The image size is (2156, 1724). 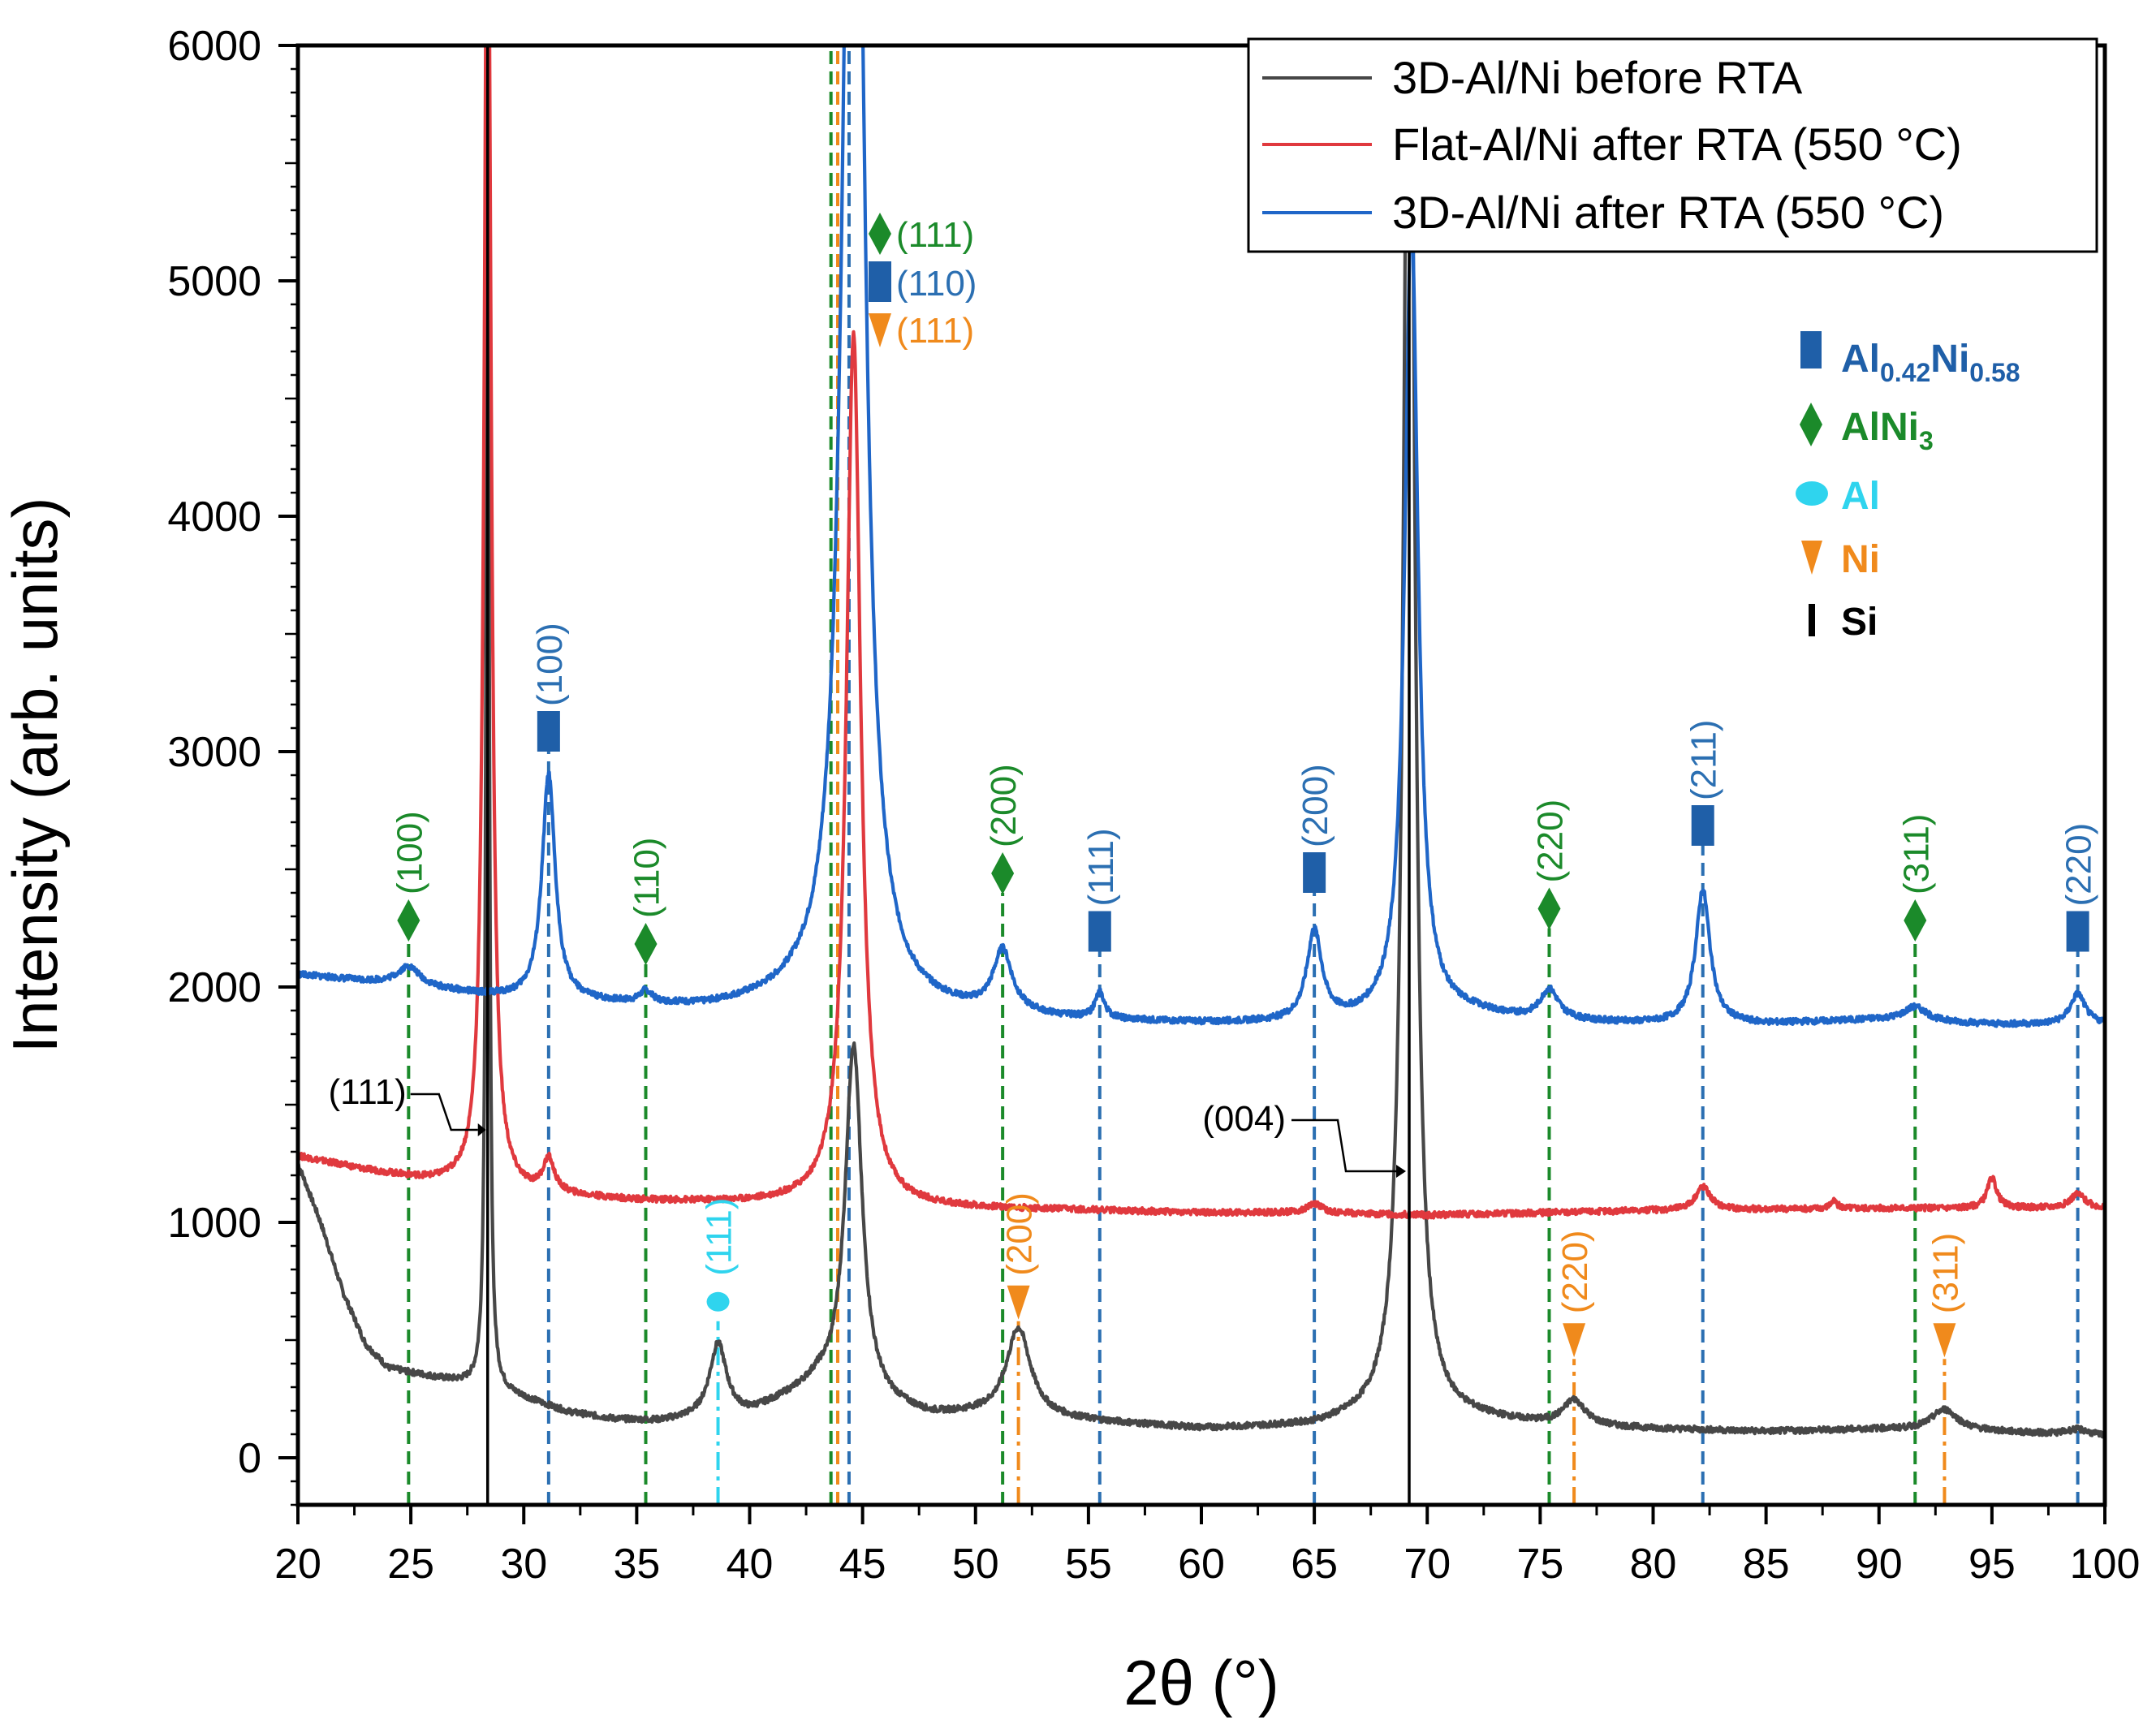 What do you see at coordinates (214, 753) in the screenshot?
I see `y-tick-label-3000: 3000` at bounding box center [214, 753].